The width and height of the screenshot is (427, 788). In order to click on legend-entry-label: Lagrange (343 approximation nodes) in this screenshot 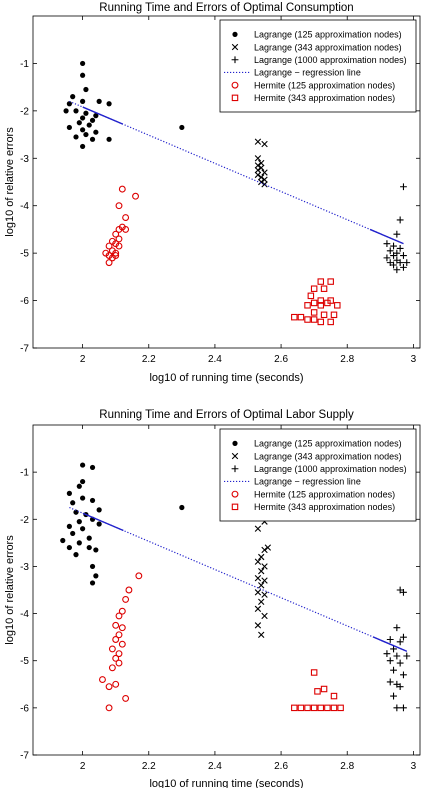, I will do `click(328, 47)`.